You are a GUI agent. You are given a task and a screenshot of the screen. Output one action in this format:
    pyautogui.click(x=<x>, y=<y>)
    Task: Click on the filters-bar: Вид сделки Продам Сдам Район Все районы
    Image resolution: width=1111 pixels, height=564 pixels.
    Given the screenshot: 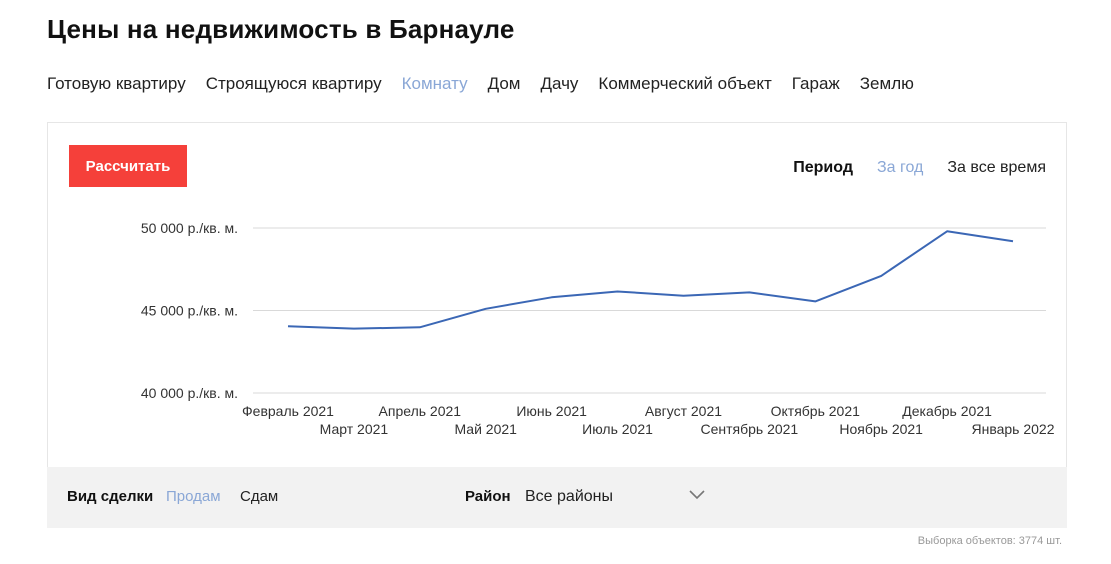 What is the action you would take?
    pyautogui.click(x=557, y=497)
    